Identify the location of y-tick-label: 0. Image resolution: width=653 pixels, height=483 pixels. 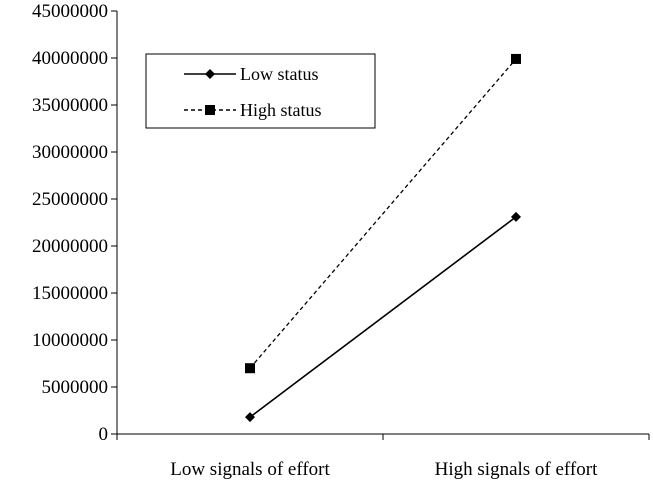
(104, 434).